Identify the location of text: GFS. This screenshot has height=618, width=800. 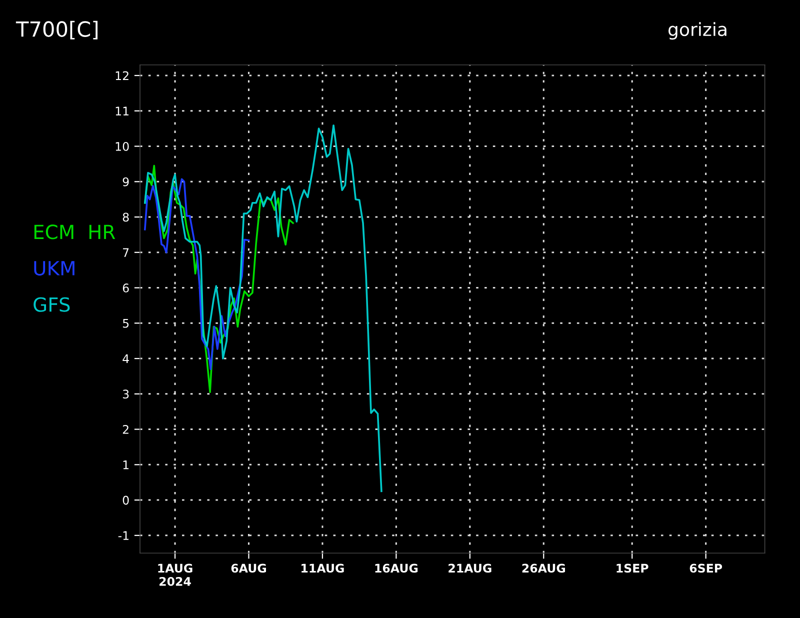
(52, 304).